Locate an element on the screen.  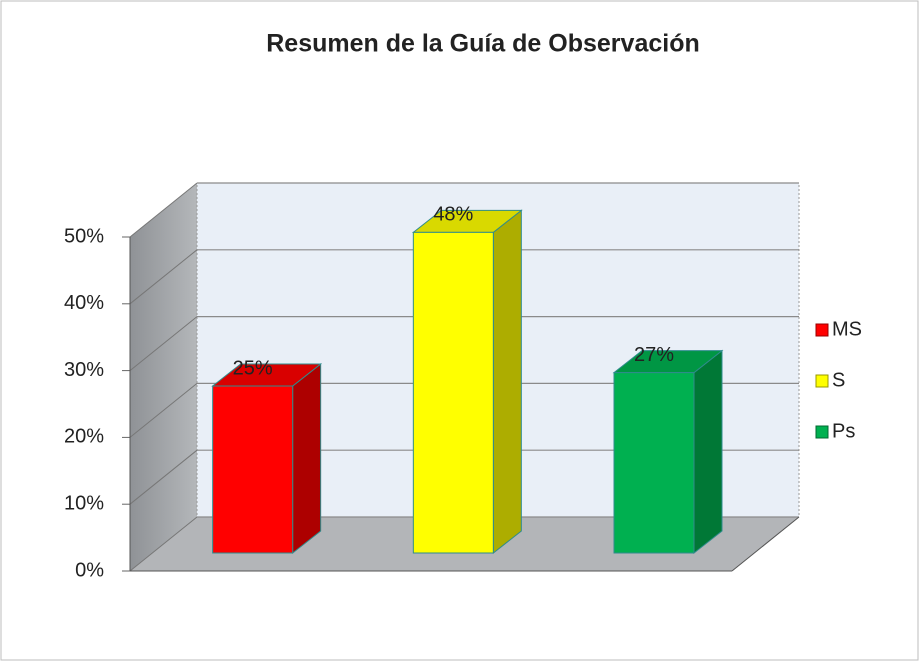
left-wall is located at coordinates (163, 377).